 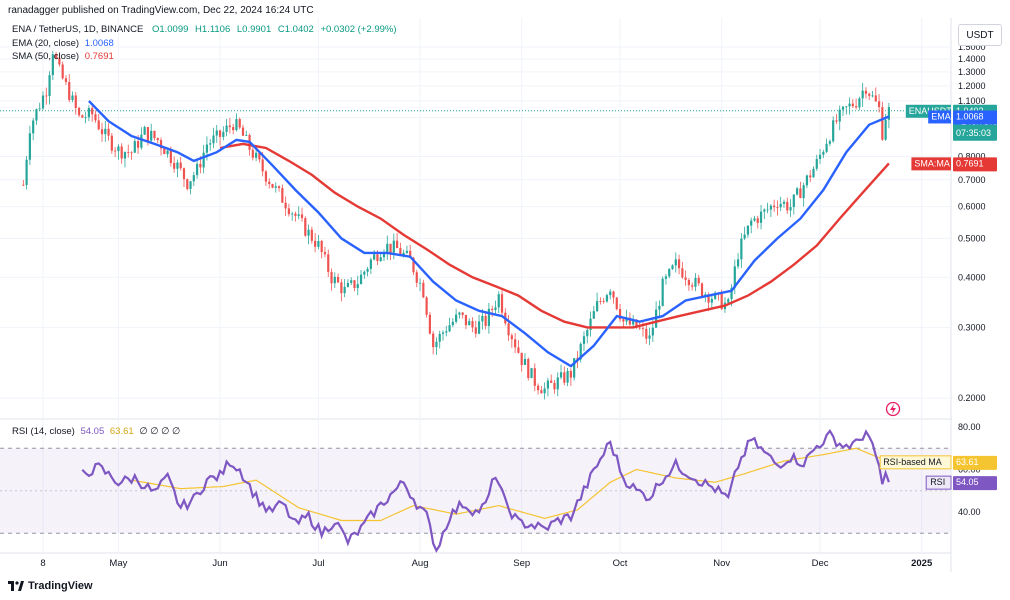 What do you see at coordinates (975, 462) in the screenshot?
I see `rsi-ma-axis-badge` at bounding box center [975, 462].